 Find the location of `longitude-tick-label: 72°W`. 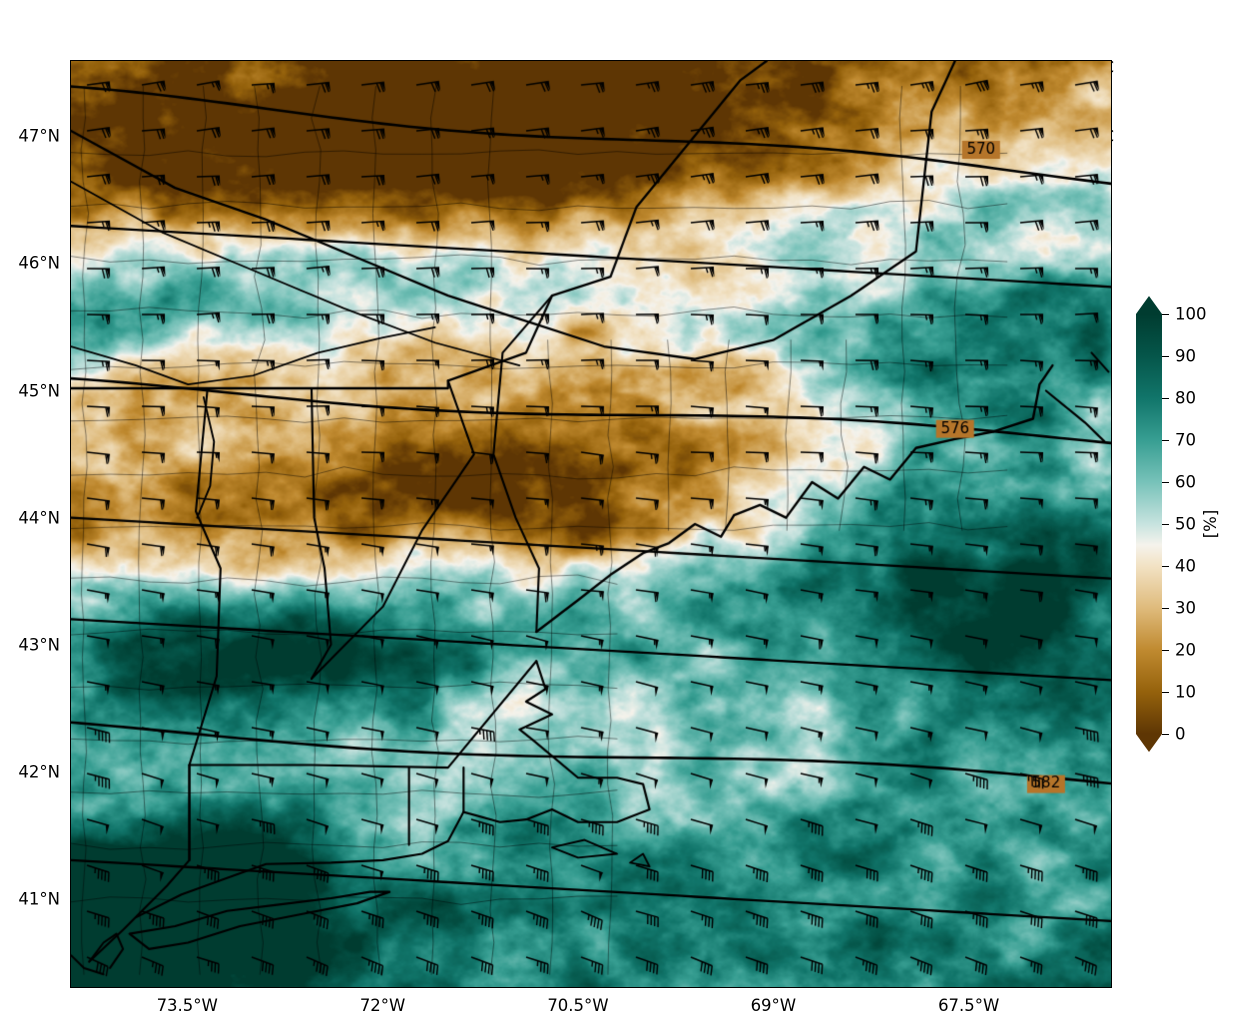

longitude-tick-label: 72°W is located at coordinates (382, 1005).